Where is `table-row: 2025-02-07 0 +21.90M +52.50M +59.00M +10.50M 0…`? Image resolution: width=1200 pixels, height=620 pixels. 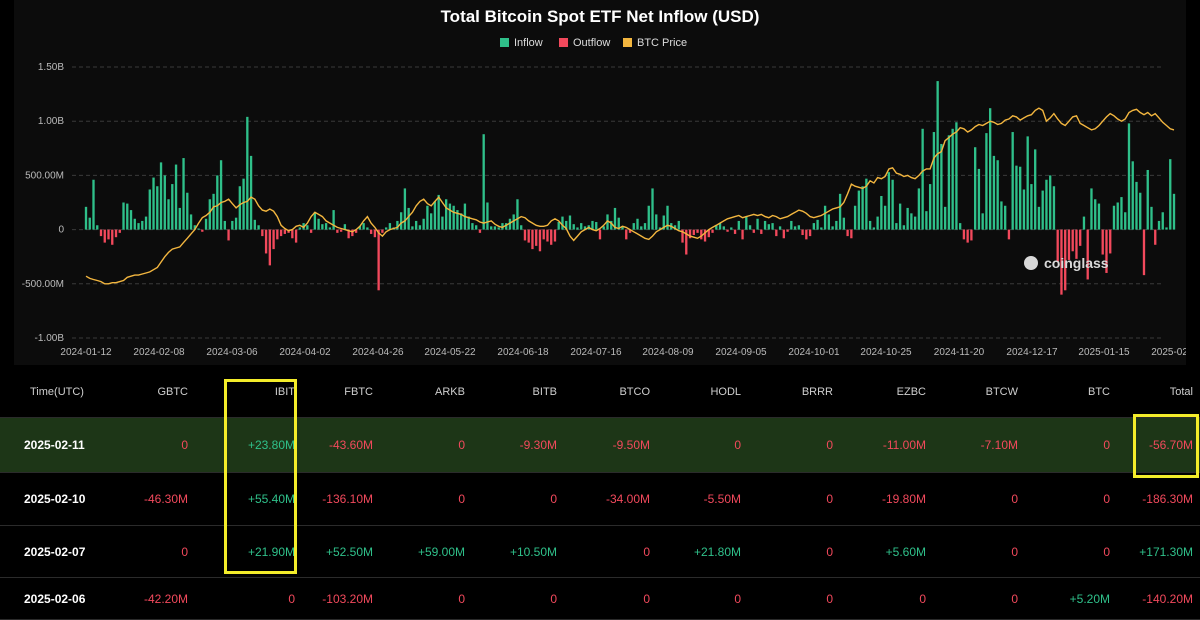
table-row: 2025-02-07 0 +21.90M +52.50M +59.00M +10.50M 0… is located at coordinates (600, 552).